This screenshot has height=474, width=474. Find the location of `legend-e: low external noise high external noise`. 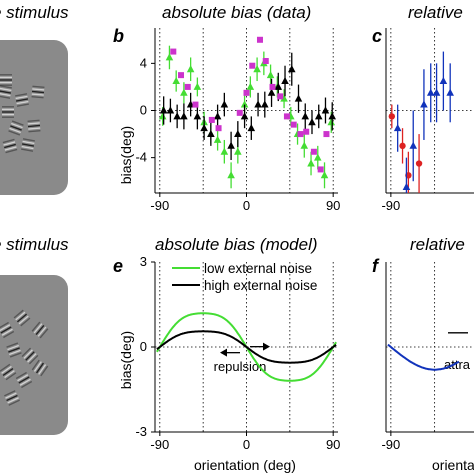

legend-e: low external noise high external noise is located at coordinates (244, 277).